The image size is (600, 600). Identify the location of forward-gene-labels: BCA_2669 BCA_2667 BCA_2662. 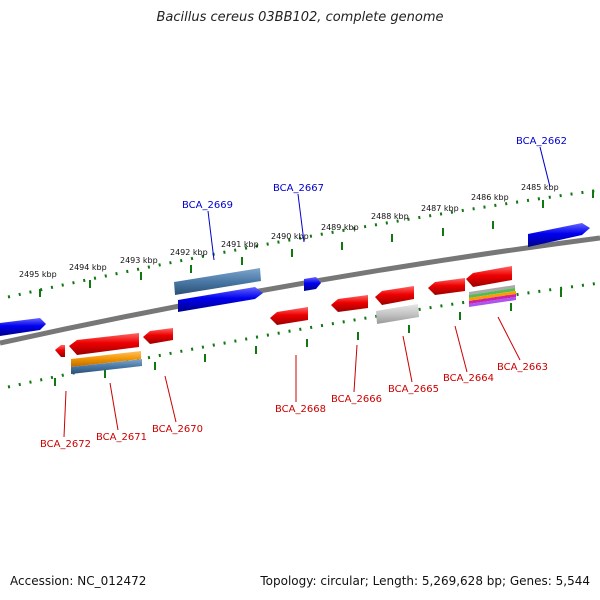
(374, 173).